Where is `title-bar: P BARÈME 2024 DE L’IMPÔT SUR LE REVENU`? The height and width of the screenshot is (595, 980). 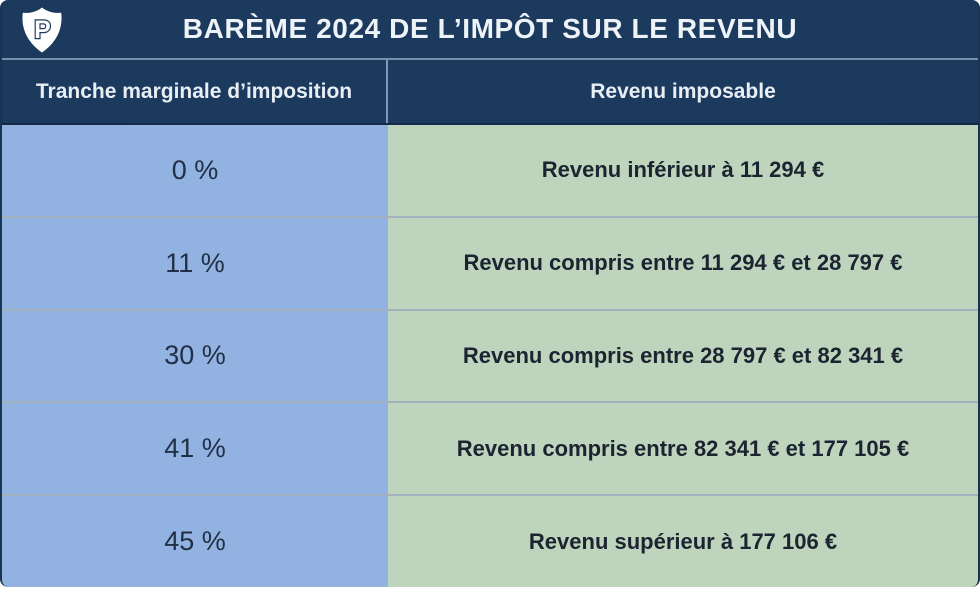 title-bar: P BARÈME 2024 DE L’IMPÔT SUR LE REVENU is located at coordinates (490, 29).